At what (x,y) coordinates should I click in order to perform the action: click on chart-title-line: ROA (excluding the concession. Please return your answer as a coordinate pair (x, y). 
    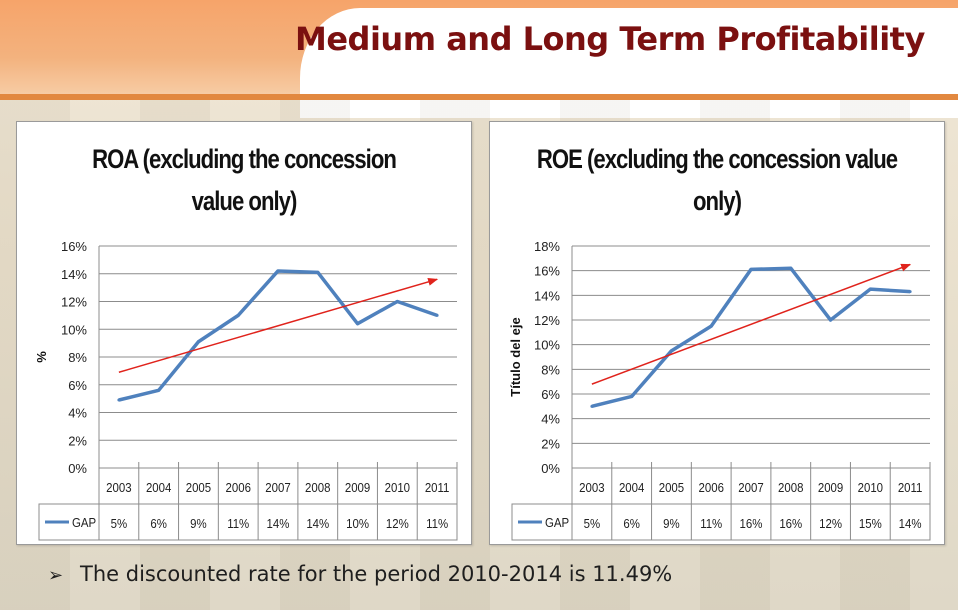
    Looking at the image, I should click on (244, 160).